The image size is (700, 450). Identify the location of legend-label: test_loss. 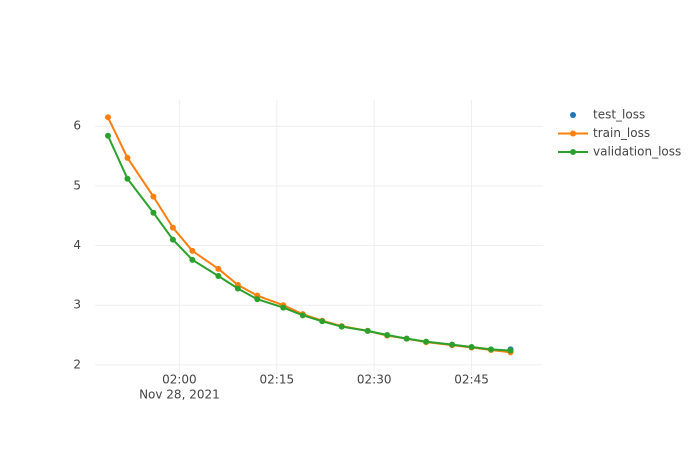
(619, 115).